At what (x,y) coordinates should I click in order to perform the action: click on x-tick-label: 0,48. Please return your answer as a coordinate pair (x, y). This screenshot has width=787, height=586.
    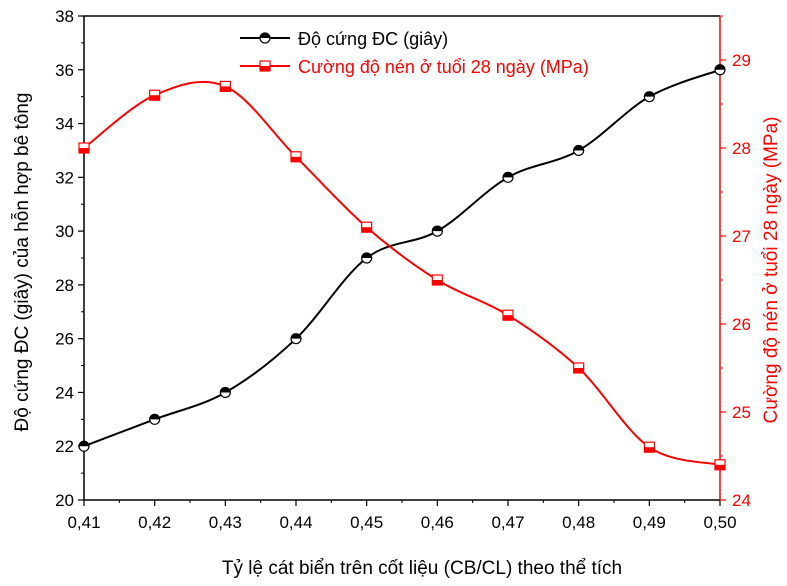
    Looking at the image, I should click on (578, 522).